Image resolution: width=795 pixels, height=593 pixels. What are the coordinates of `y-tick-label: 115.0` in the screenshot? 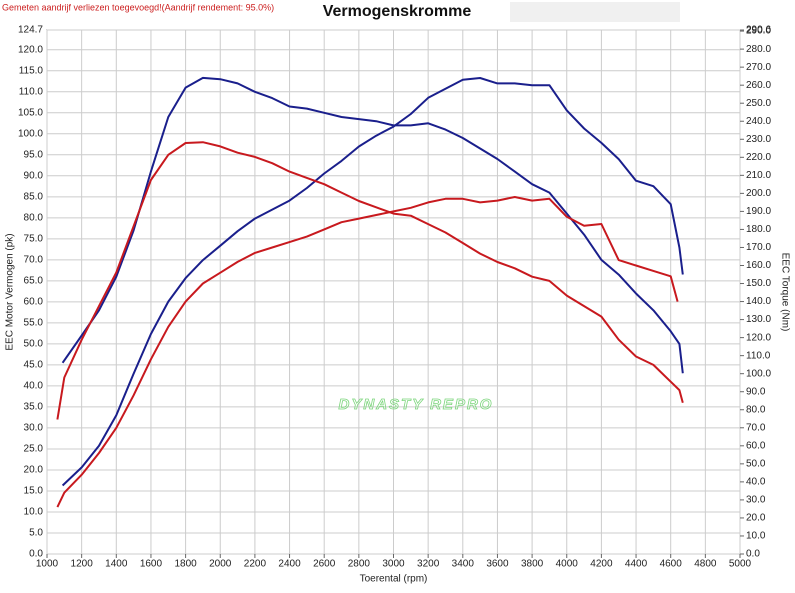 It's located at (31, 70).